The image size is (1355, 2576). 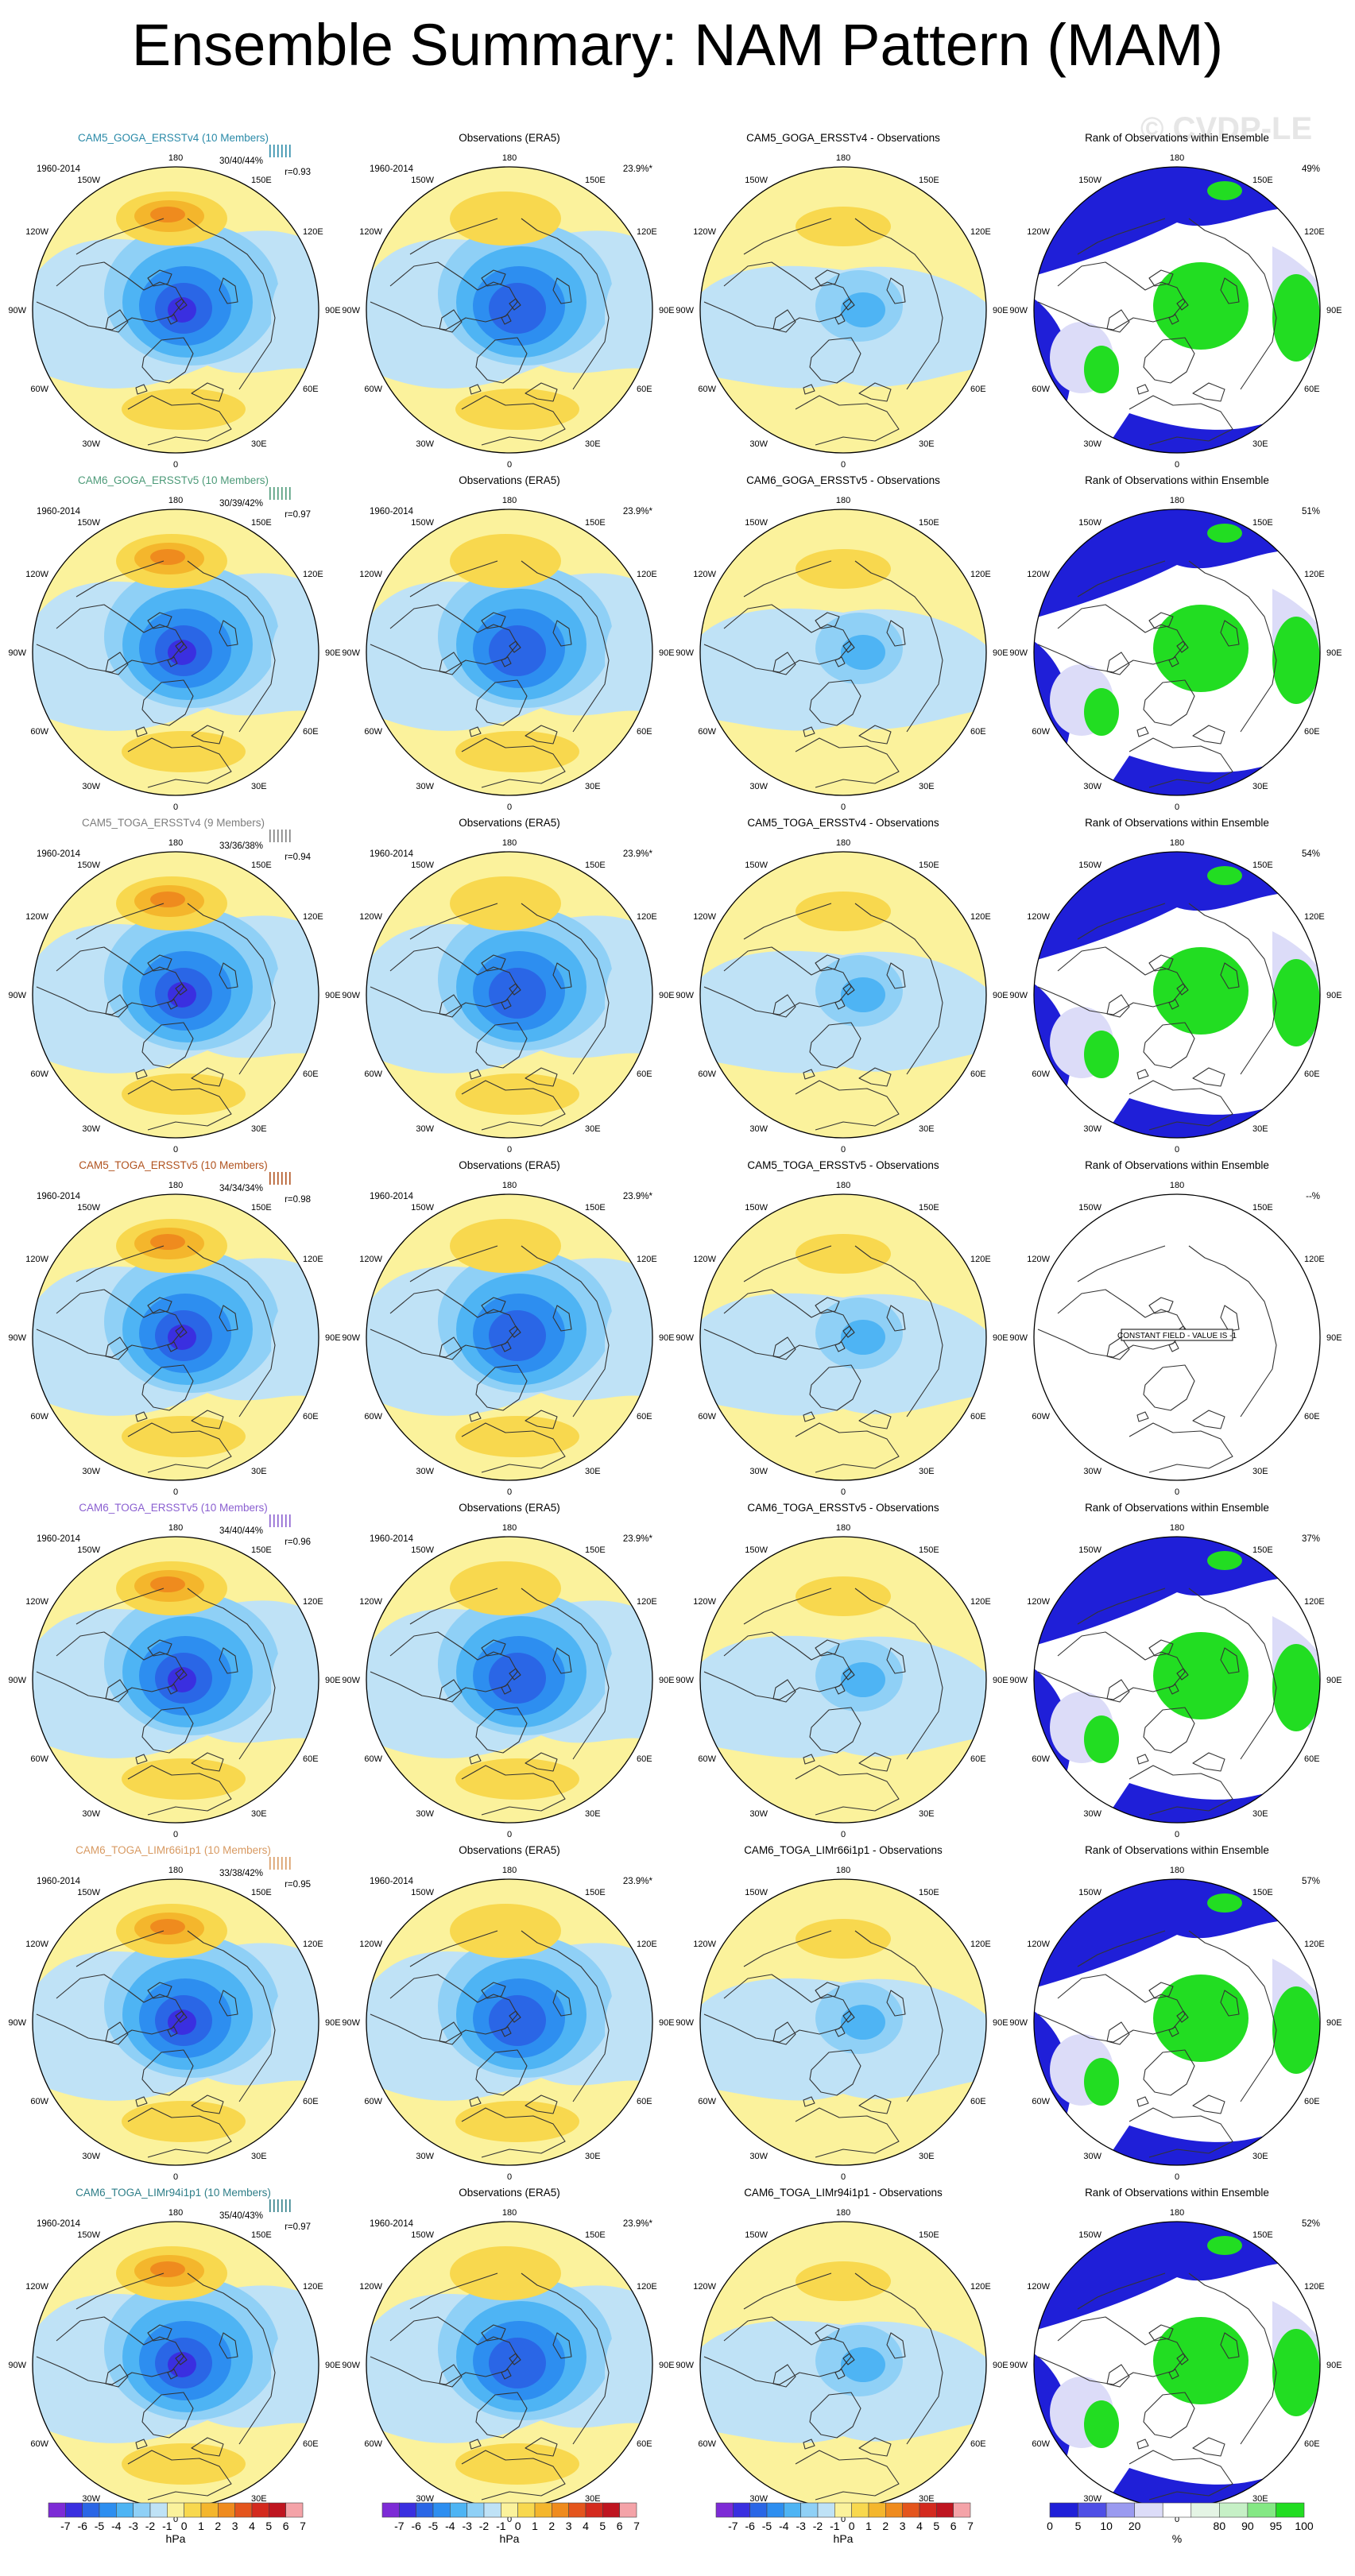 What do you see at coordinates (416, 2526) in the screenshot?
I see `colorbar-tick-label: -6` at bounding box center [416, 2526].